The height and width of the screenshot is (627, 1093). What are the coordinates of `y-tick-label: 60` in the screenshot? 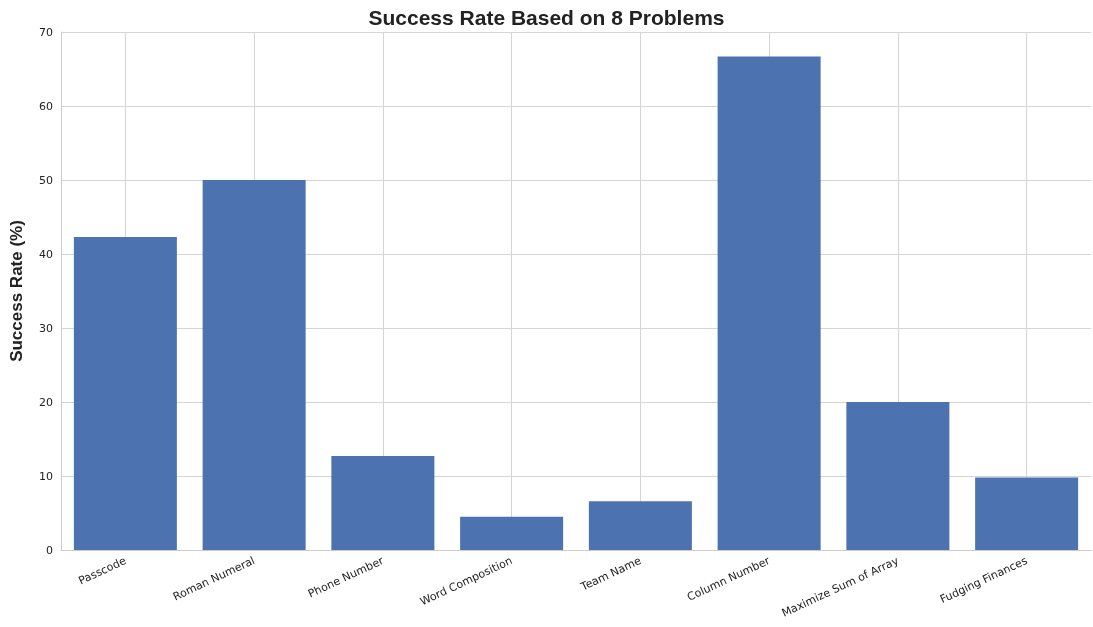 It's located at (46, 106).